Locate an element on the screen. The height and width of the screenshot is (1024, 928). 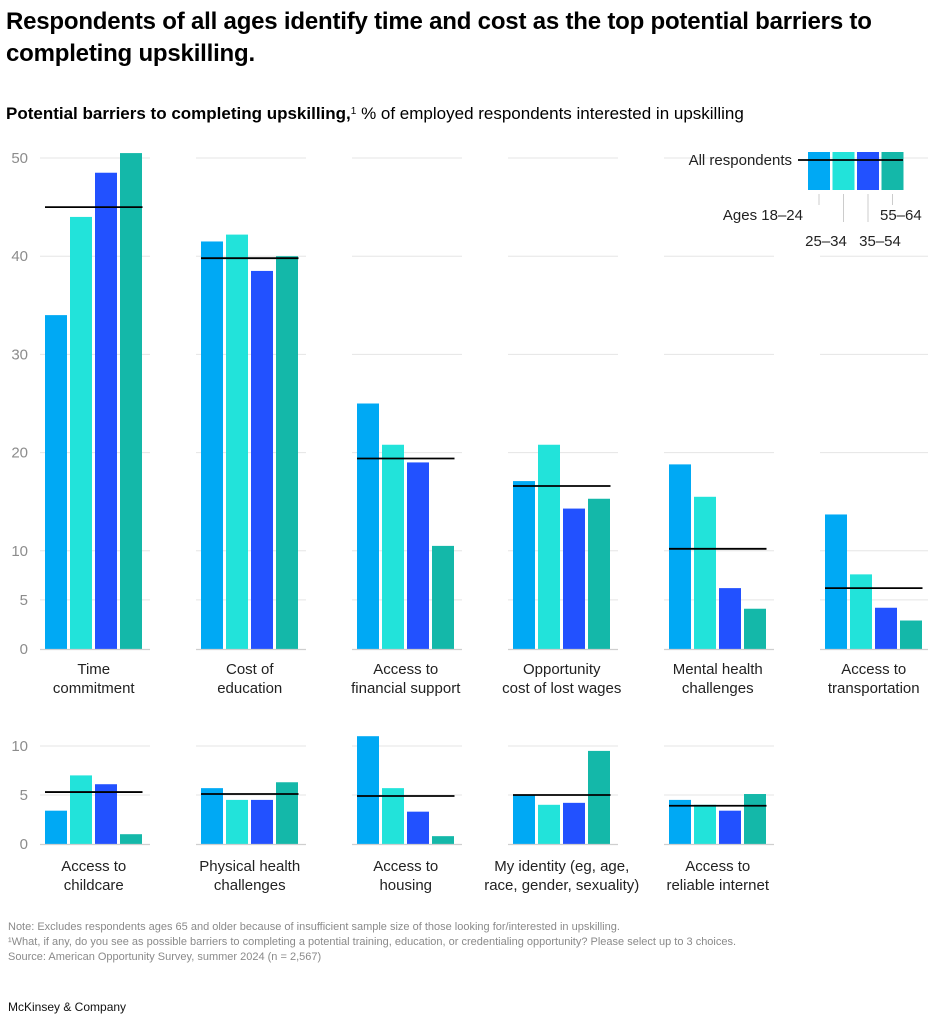
y-tick-label: 40 is located at coordinates (19, 256).